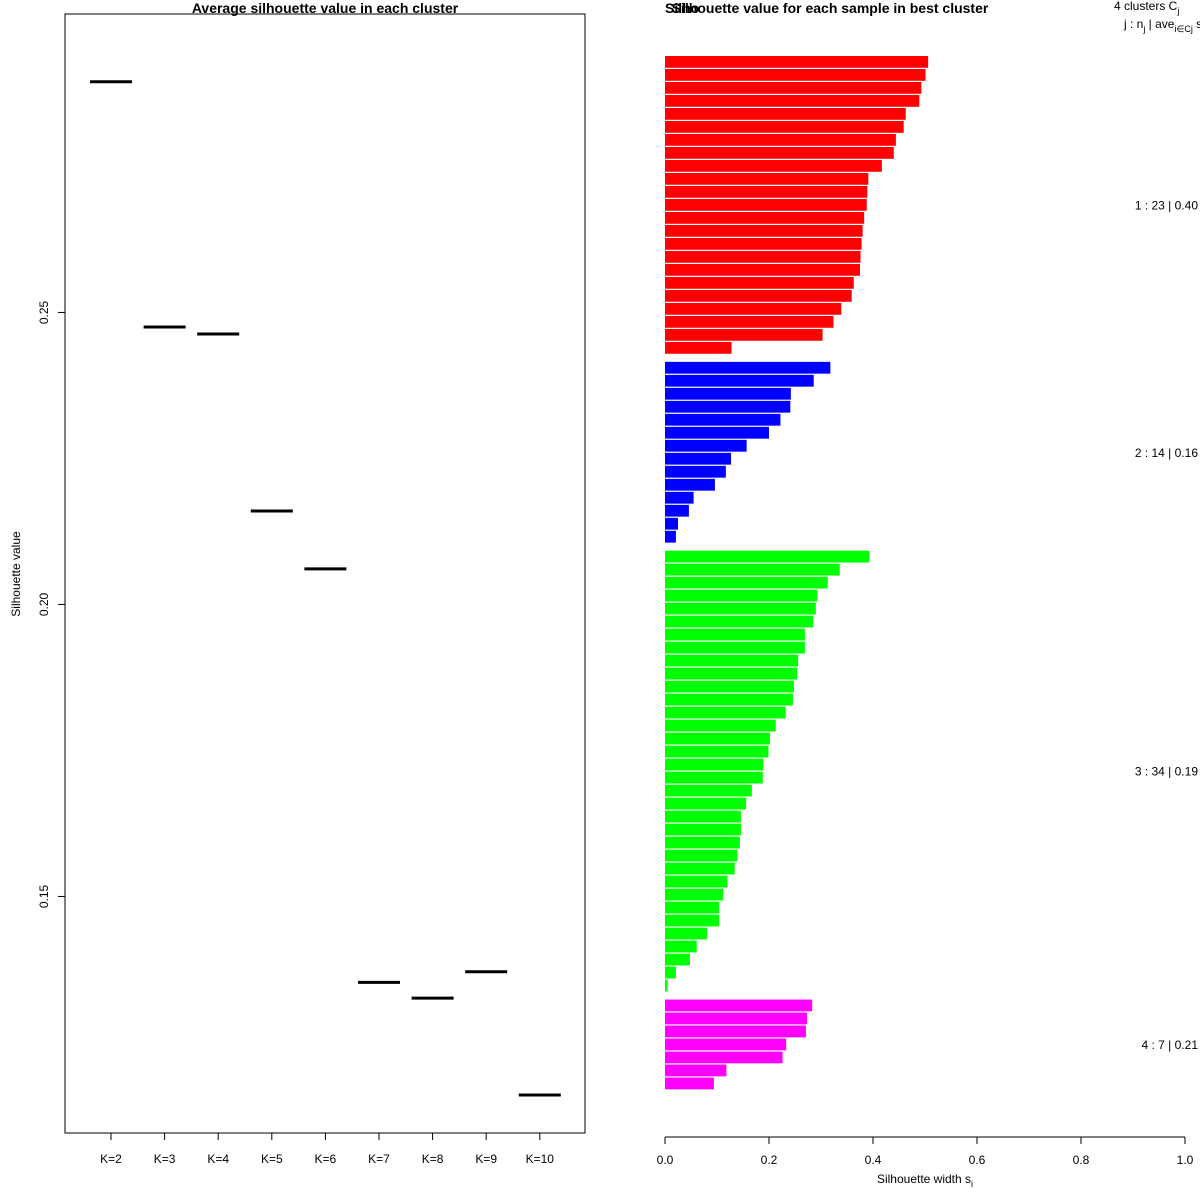  Describe the element at coordinates (111, 1159) in the screenshot. I see `left-x-tick-label: K=2` at that location.